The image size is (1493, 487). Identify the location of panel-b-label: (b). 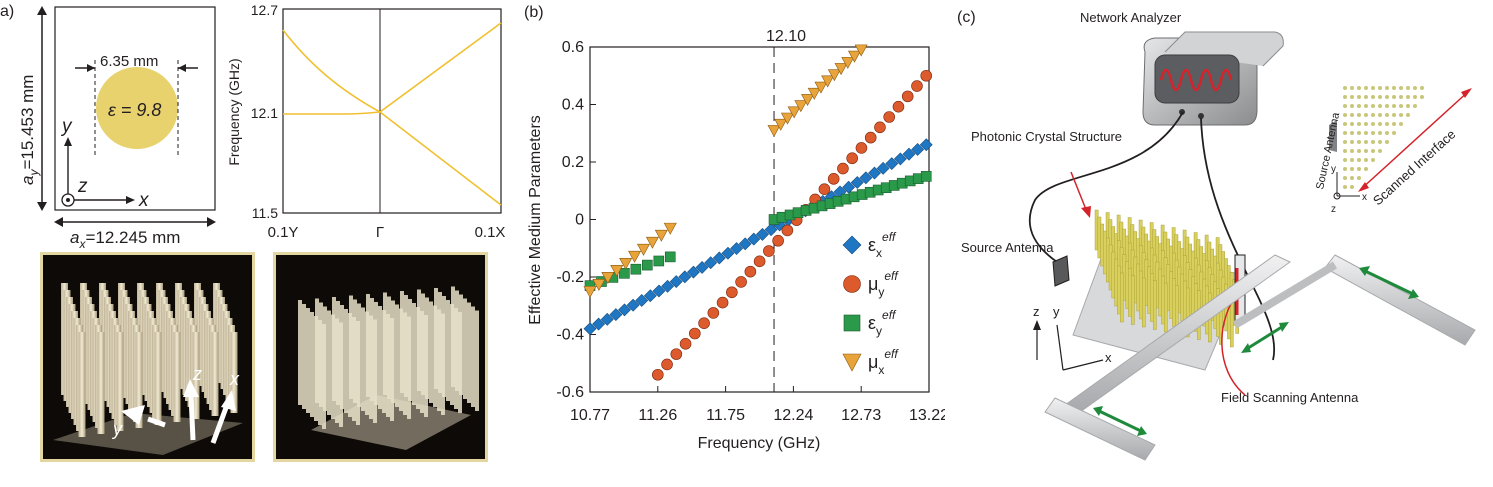
(534, 12).